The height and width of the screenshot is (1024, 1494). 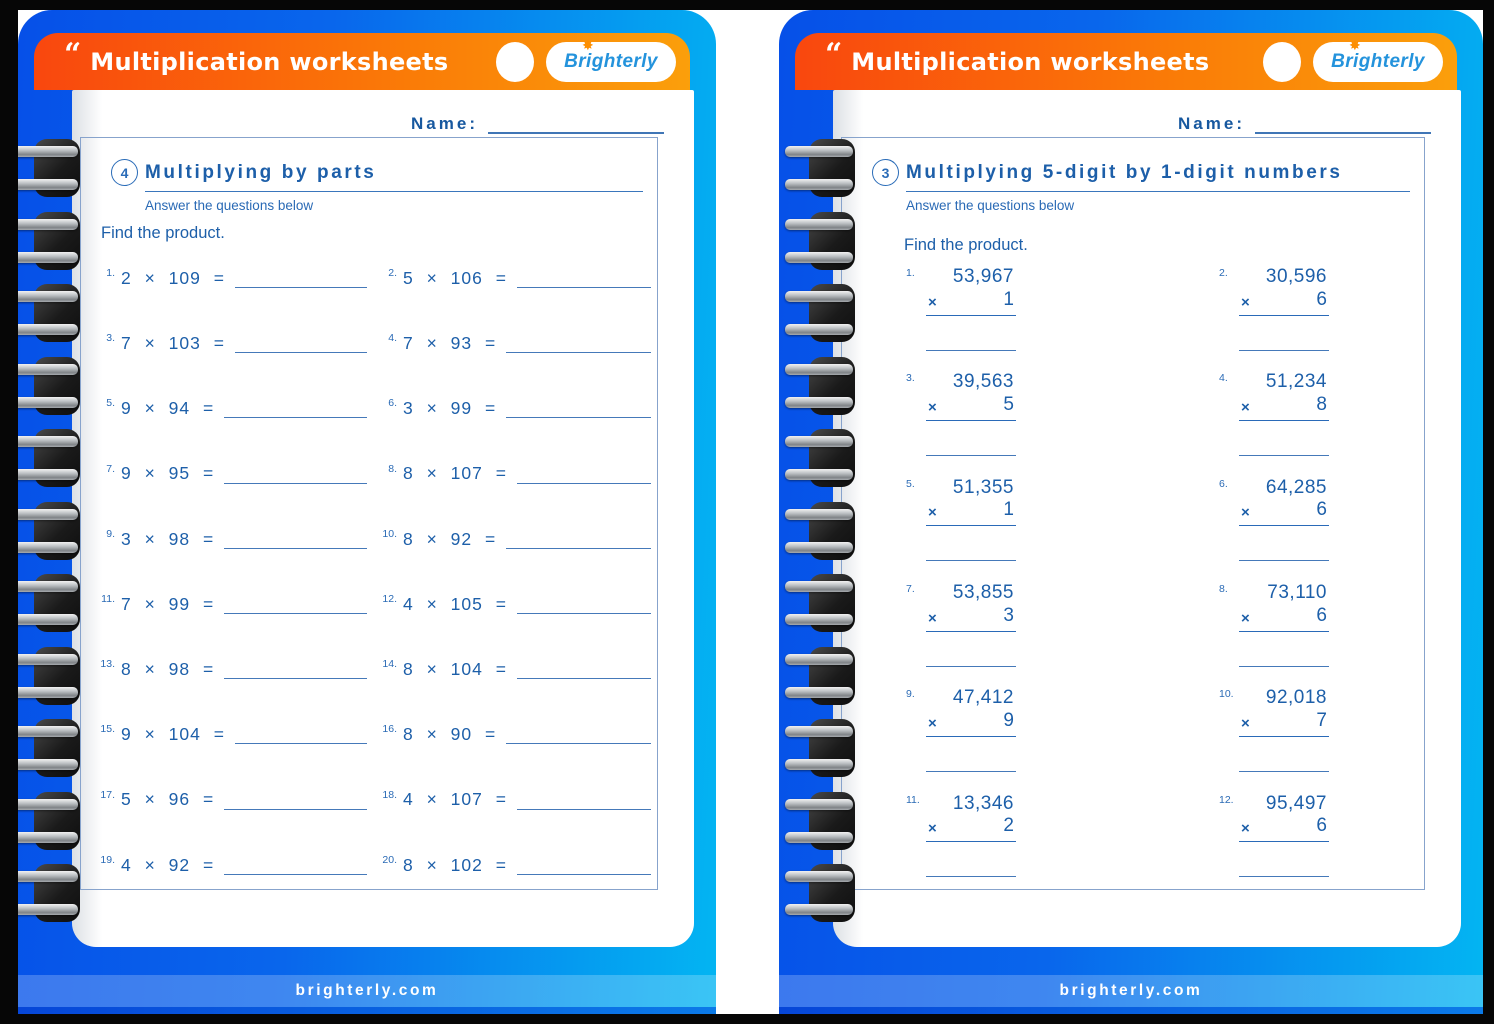 What do you see at coordinates (375, 275) in the screenshot?
I see `problem-row: 1. 2 × 109 = 2. 5 × 106 =` at bounding box center [375, 275].